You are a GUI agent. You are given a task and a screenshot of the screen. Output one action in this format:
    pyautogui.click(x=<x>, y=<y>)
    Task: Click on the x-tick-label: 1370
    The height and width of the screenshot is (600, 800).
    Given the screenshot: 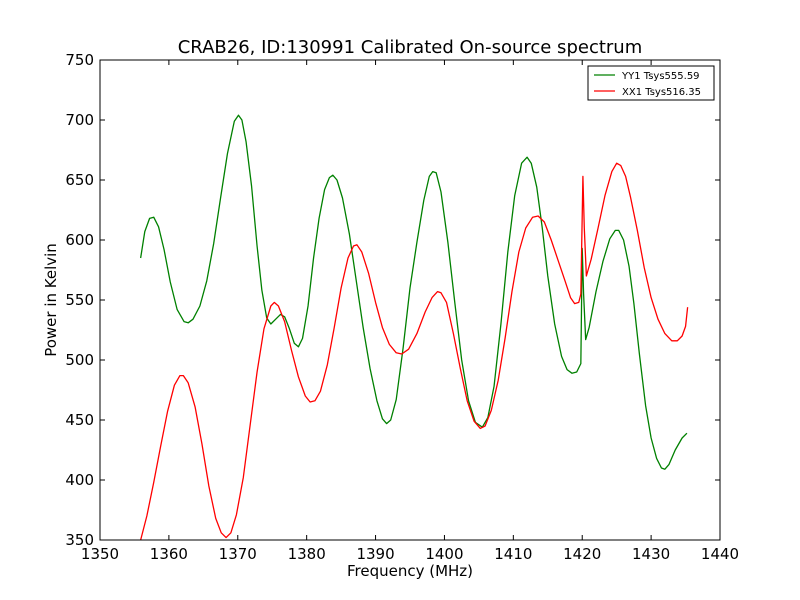 What is the action you would take?
    pyautogui.click(x=238, y=554)
    